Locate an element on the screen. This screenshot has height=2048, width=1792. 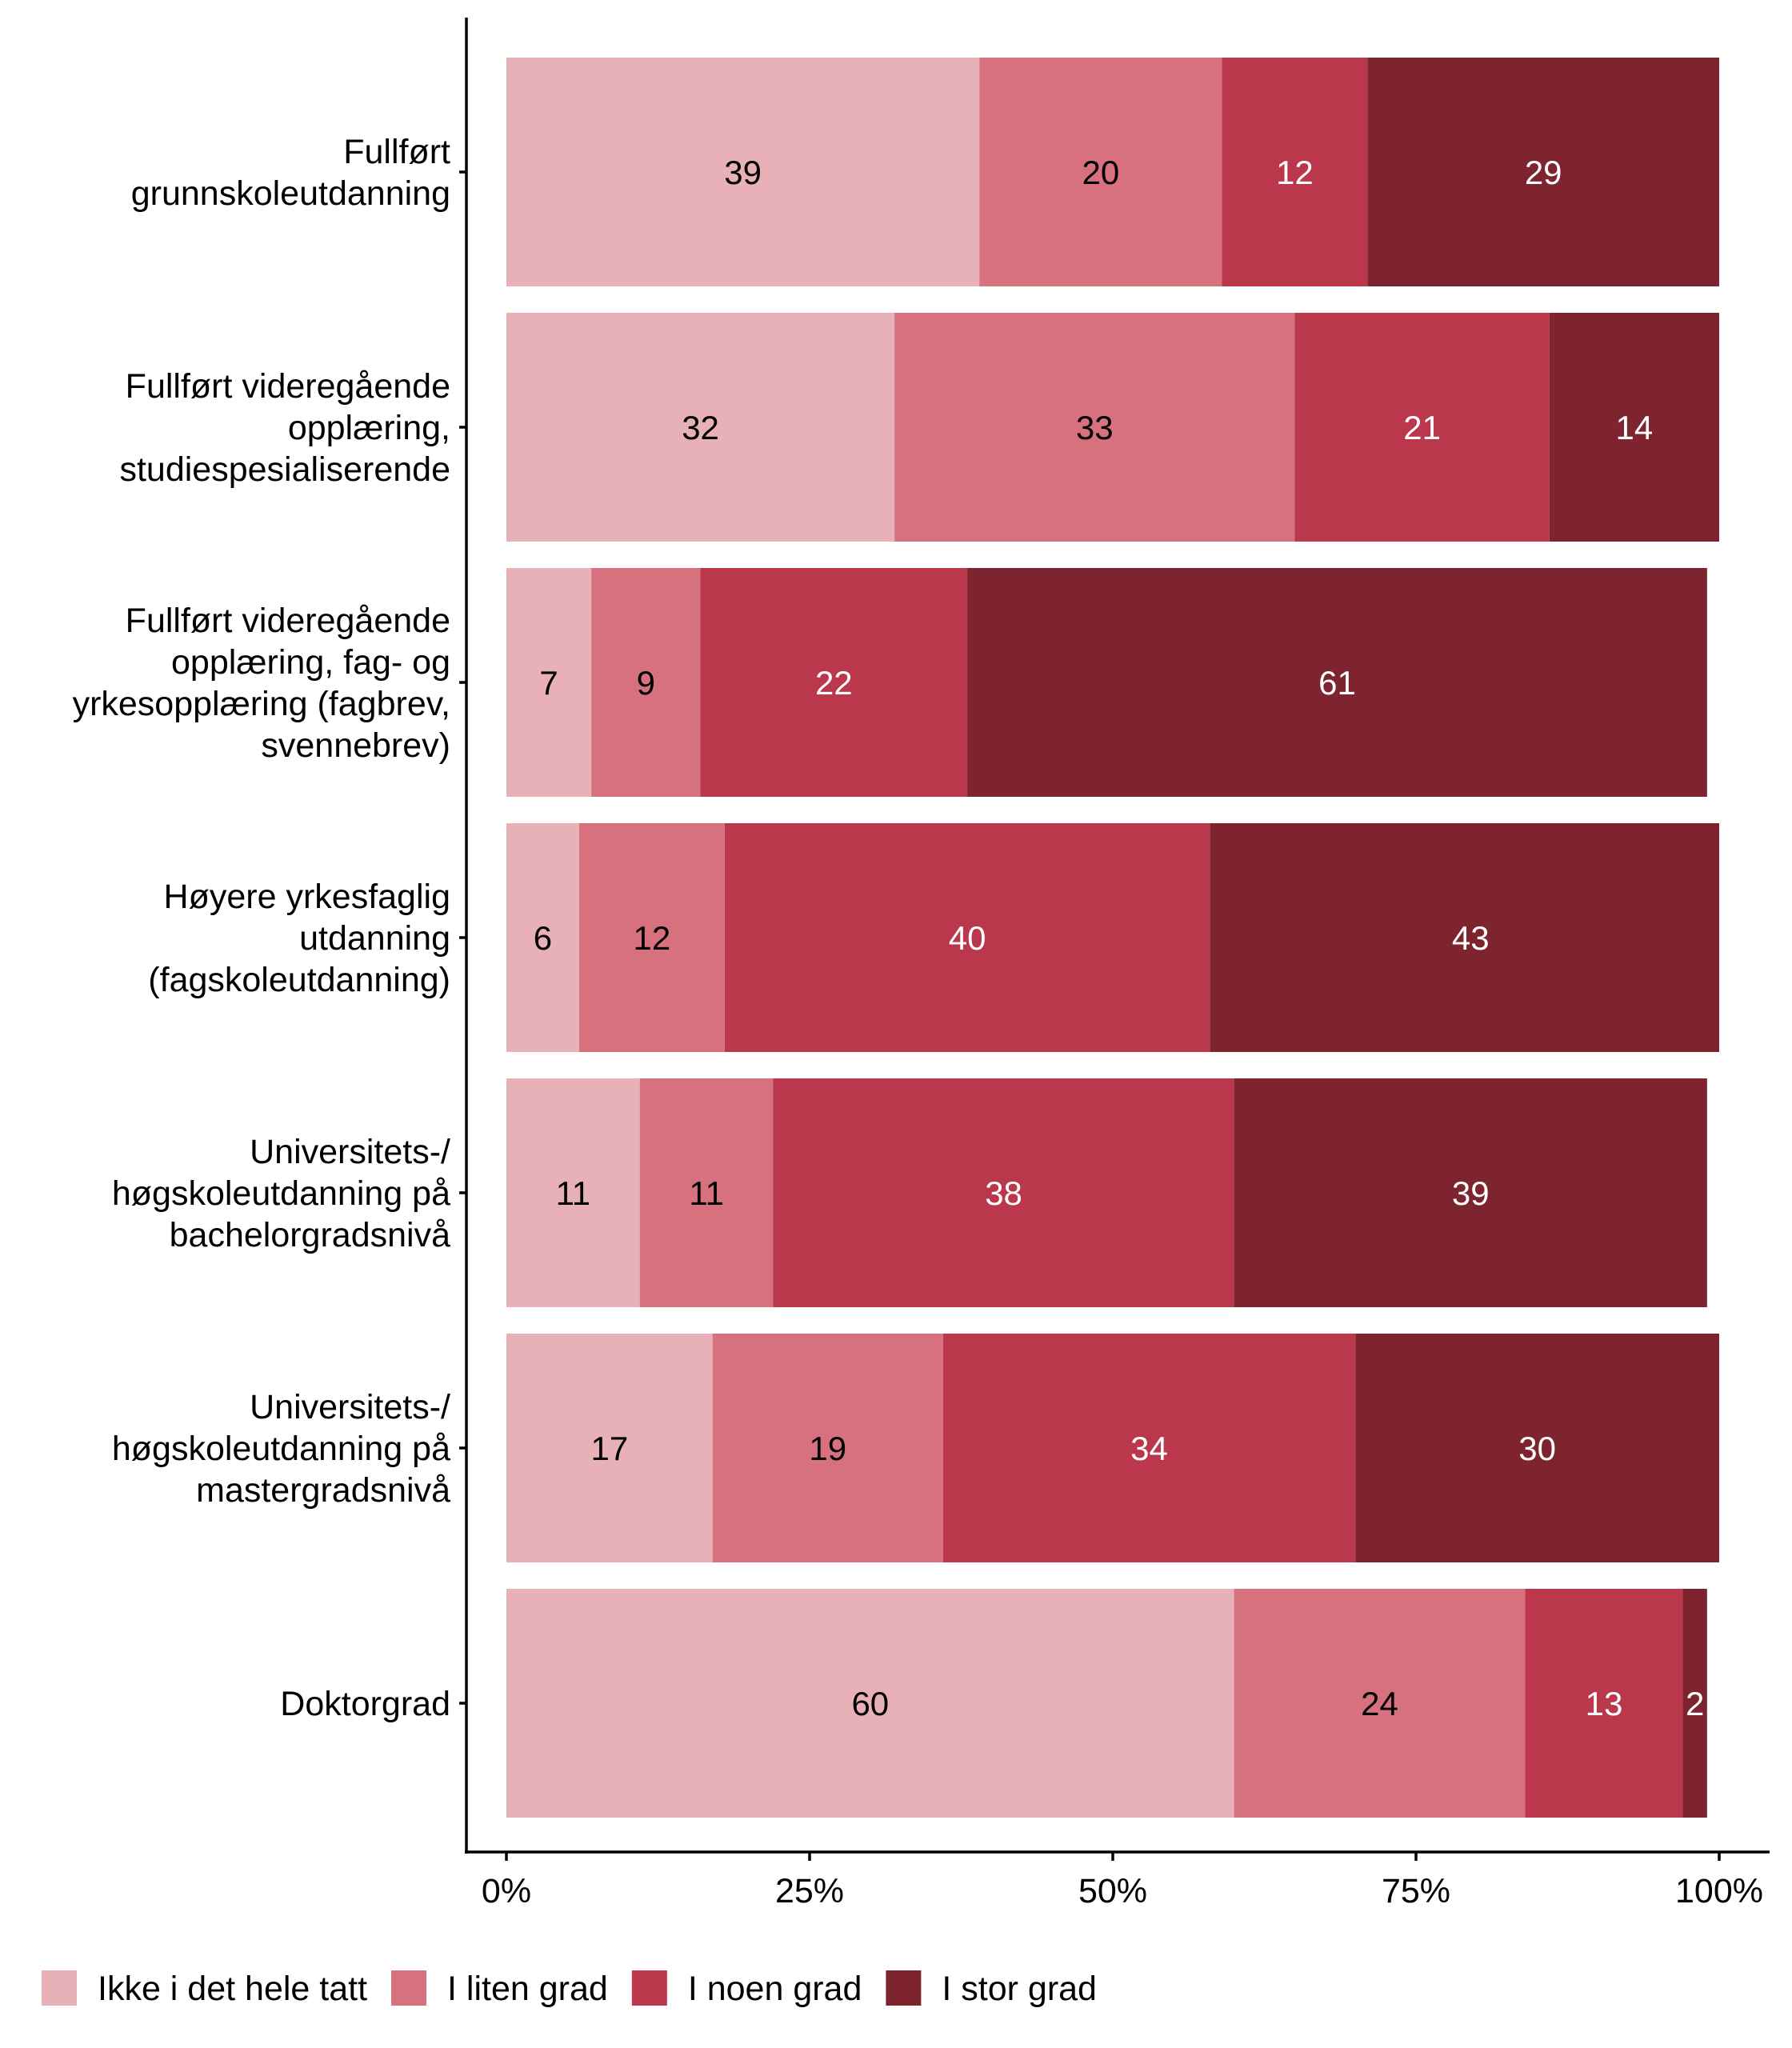
data-label: 19 is located at coordinates (827, 1448).